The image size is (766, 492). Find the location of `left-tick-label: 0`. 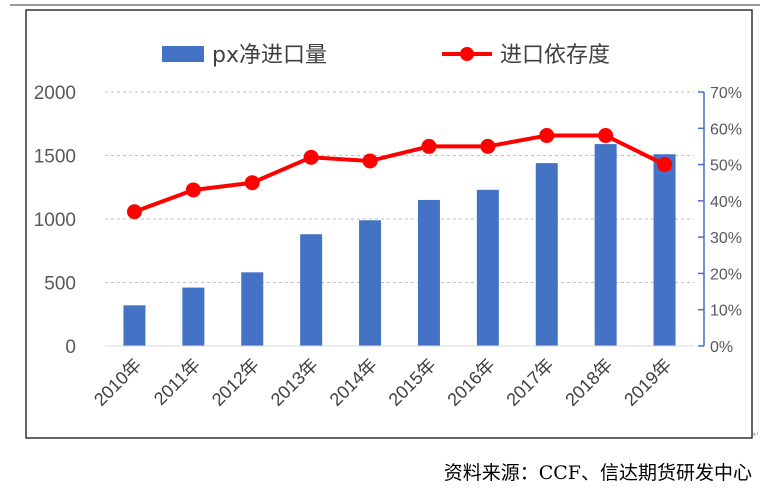

left-tick-label: 0 is located at coordinates (70, 347).